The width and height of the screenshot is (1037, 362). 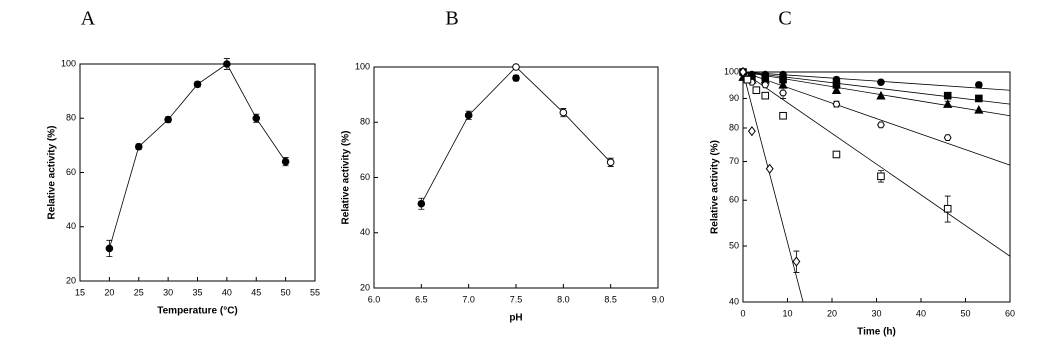 What do you see at coordinates (734, 245) in the screenshot?
I see `y-tick-label: 50` at bounding box center [734, 245].